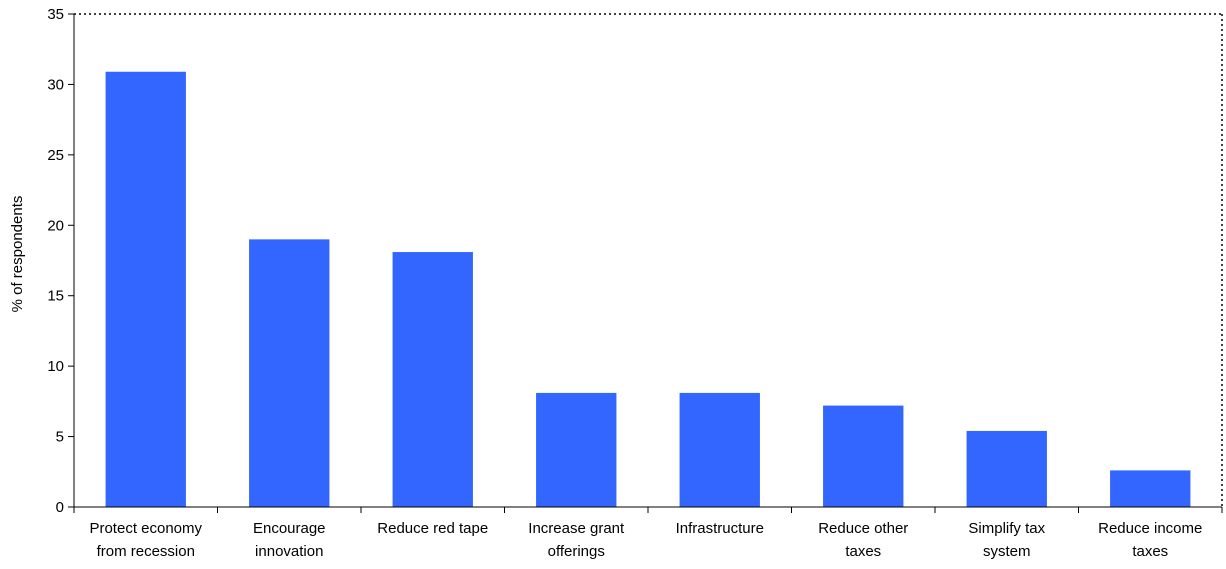  I want to click on y-tick-label: 35, so click(55, 14).